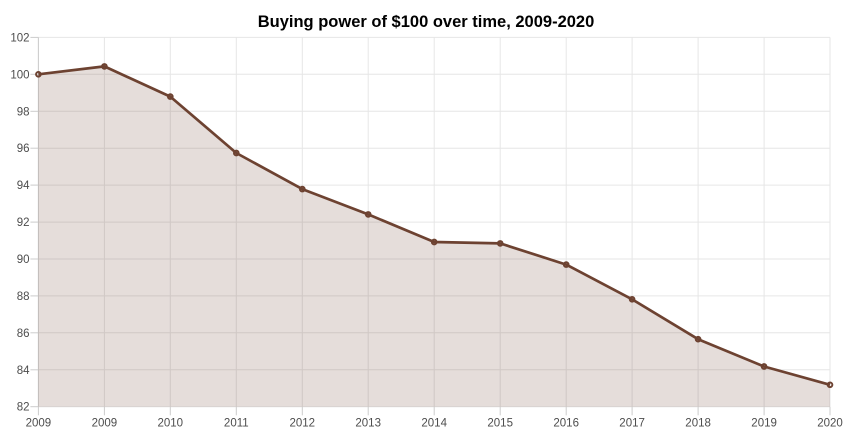  What do you see at coordinates (23, 371) in the screenshot?
I see `svg-text: 84` at bounding box center [23, 371].